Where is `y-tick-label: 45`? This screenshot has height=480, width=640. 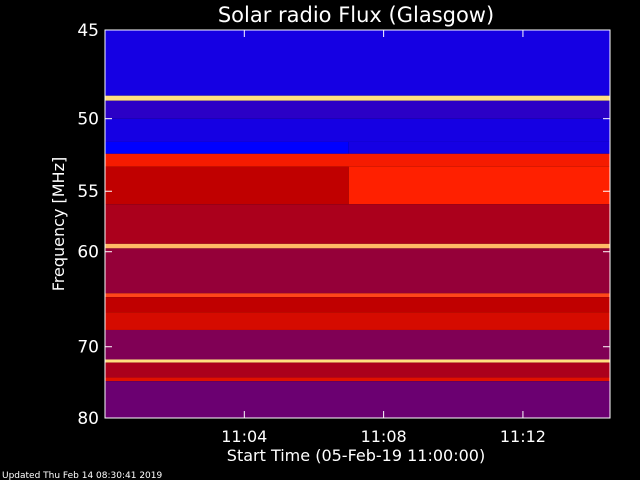
y-tick-label: 45 is located at coordinates (88, 31).